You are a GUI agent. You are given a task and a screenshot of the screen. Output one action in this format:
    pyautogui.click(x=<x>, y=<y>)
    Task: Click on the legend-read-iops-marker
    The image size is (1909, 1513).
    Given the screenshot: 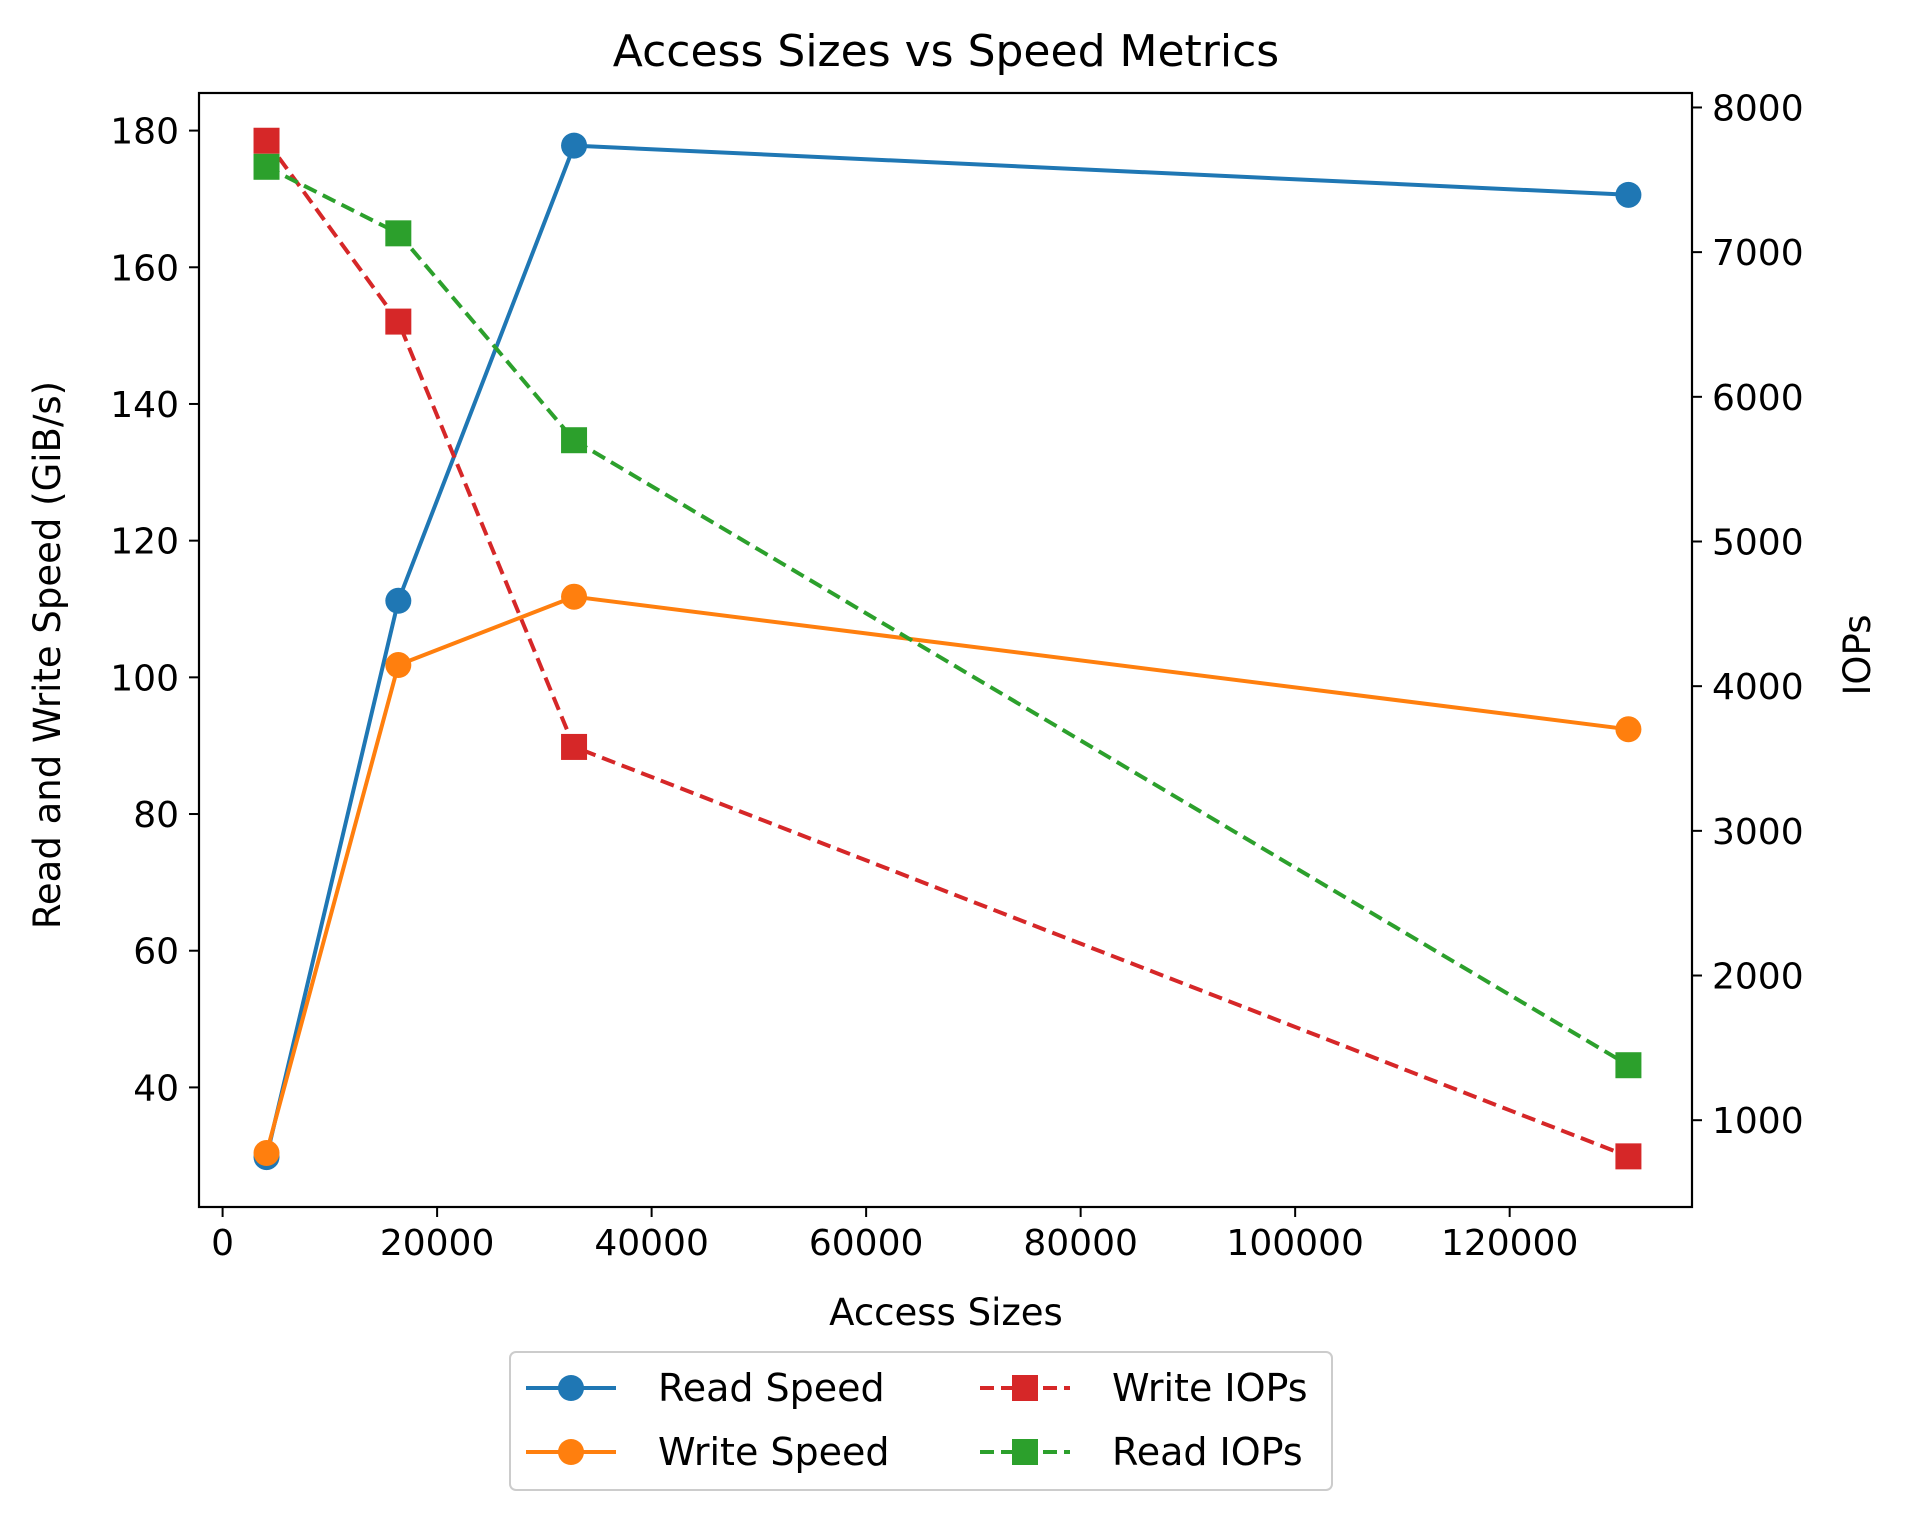 What is the action you would take?
    pyautogui.click(x=1025, y=1452)
    